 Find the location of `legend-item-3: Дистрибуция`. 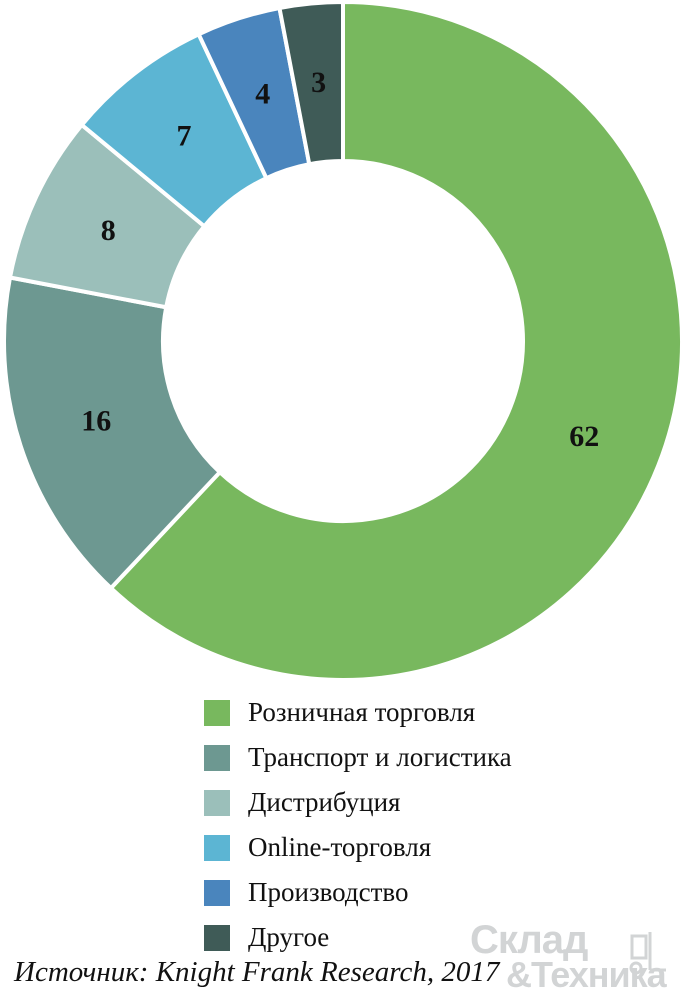

legend-item-3: Дистрибуция is located at coordinates (358, 802).